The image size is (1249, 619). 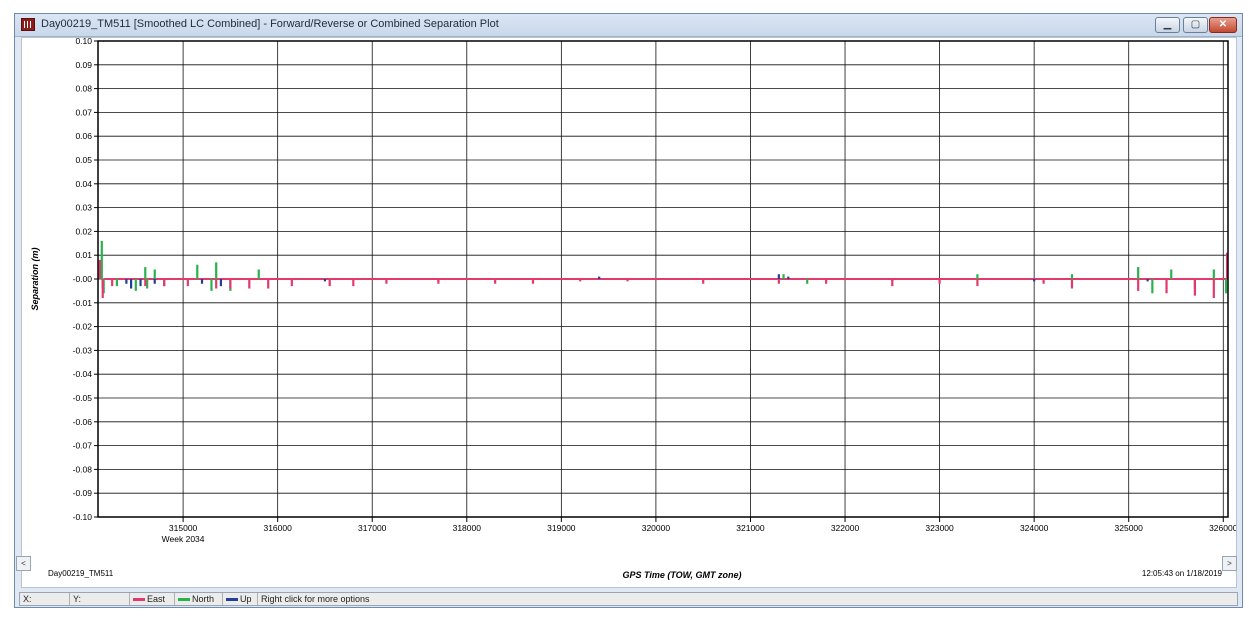 What do you see at coordinates (277, 528) in the screenshot?
I see `x-tick-label: 316000` at bounding box center [277, 528].